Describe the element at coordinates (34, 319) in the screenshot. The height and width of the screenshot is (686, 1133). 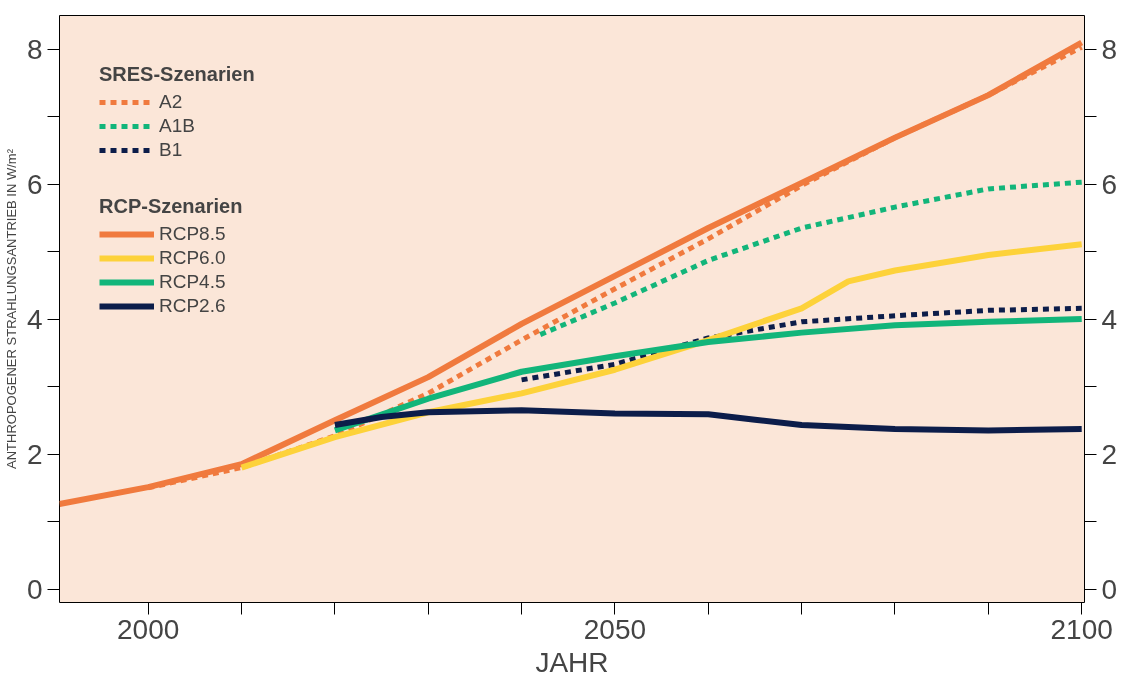
I see `y-tick-label: 4` at that location.